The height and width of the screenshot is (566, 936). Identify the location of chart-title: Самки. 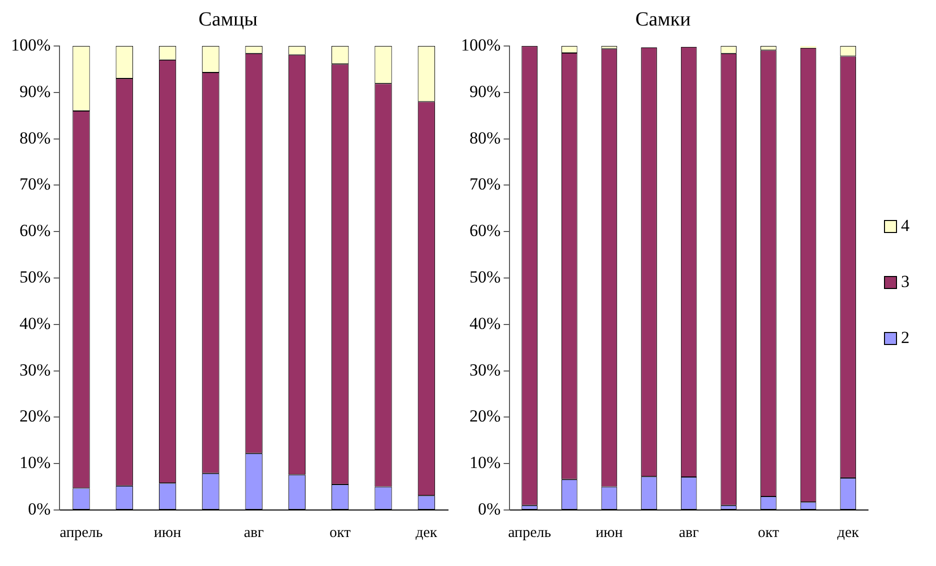
(663, 19).